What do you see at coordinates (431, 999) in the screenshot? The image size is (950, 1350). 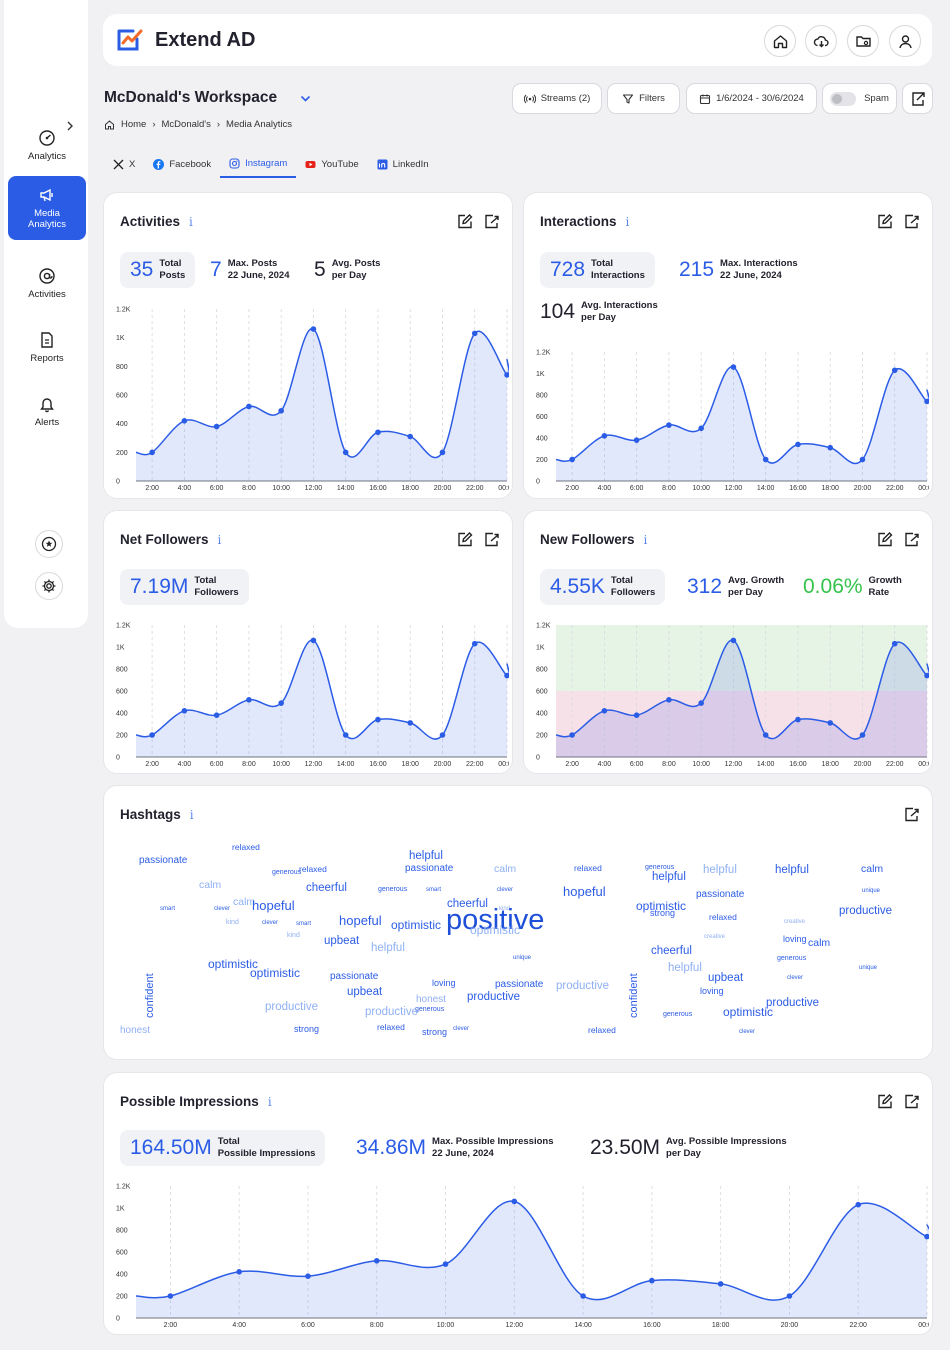 I see `hashtag-word: honest` at bounding box center [431, 999].